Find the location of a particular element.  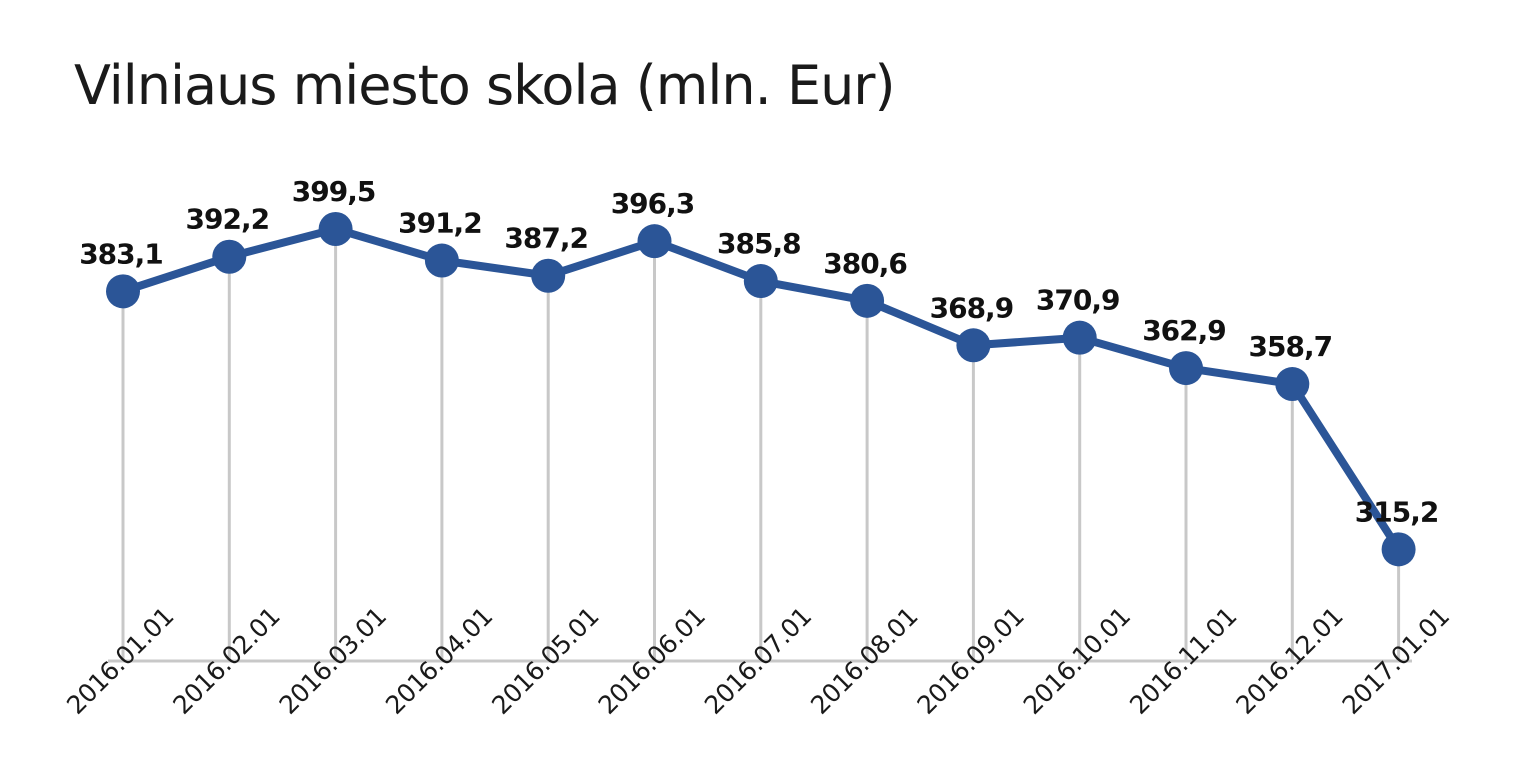

data-label: 396,3 is located at coordinates (653, 203).